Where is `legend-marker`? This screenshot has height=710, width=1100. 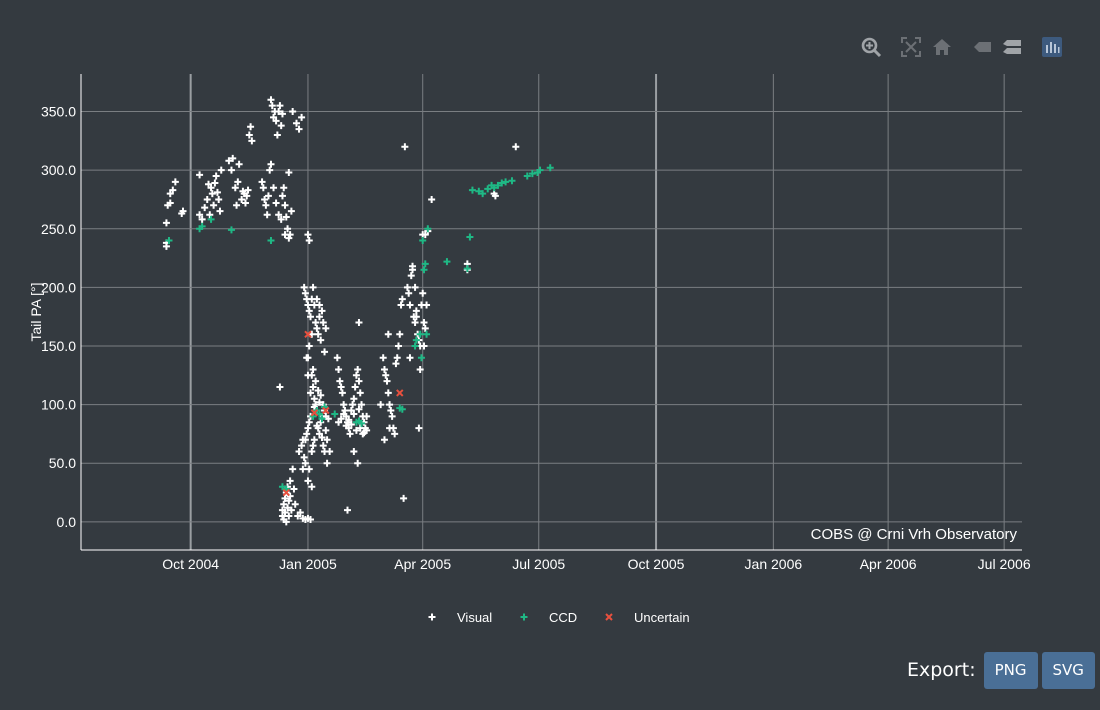
legend-marker is located at coordinates (609, 617).